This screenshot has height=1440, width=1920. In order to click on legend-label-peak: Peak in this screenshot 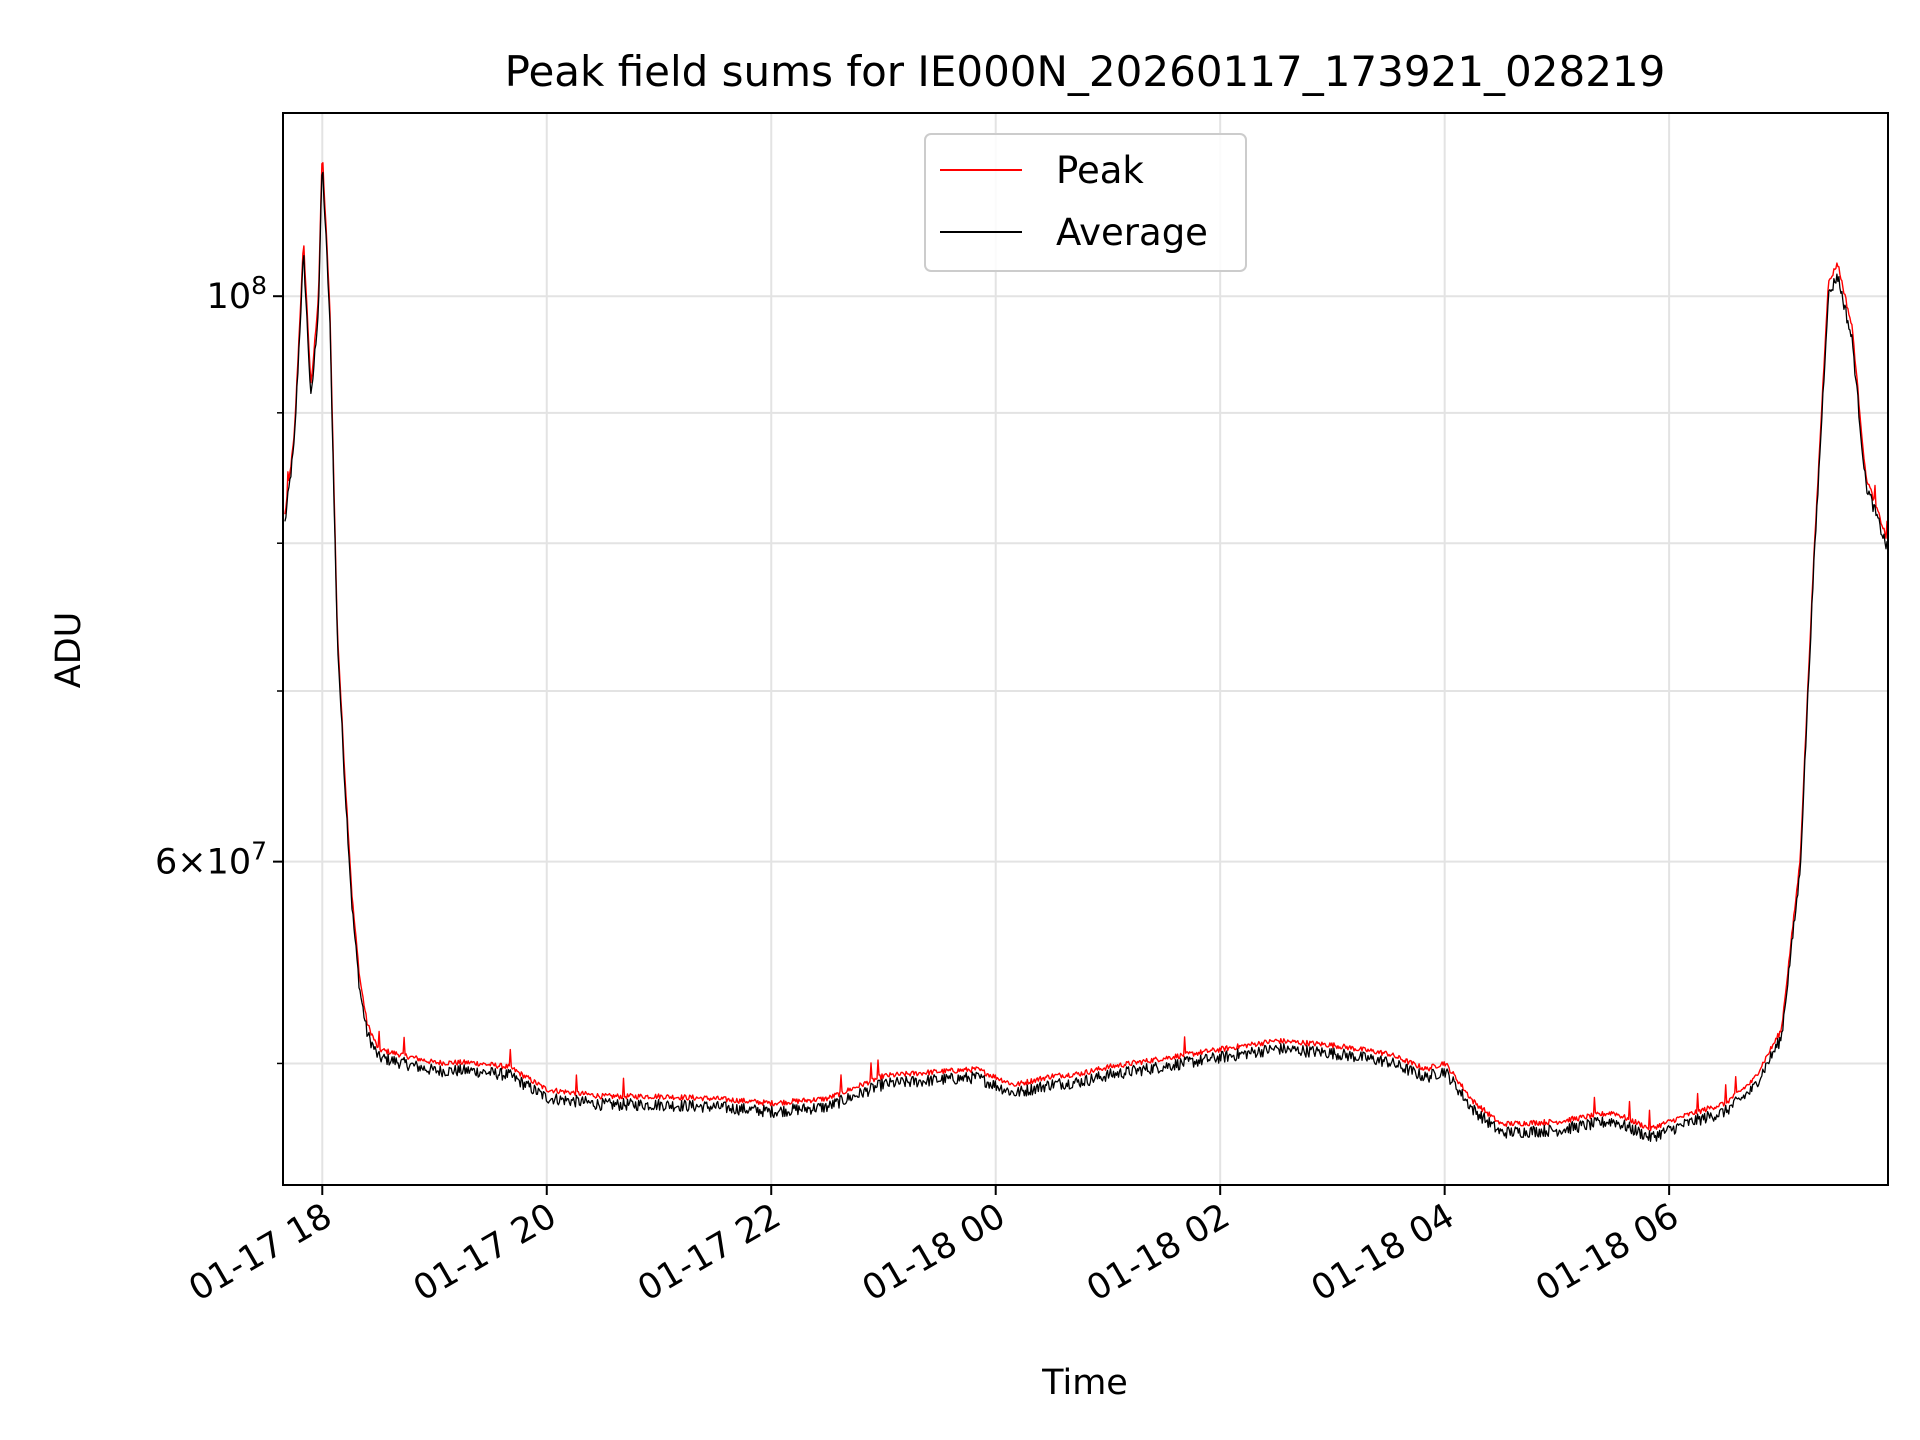, I will do `click(1100, 170)`.